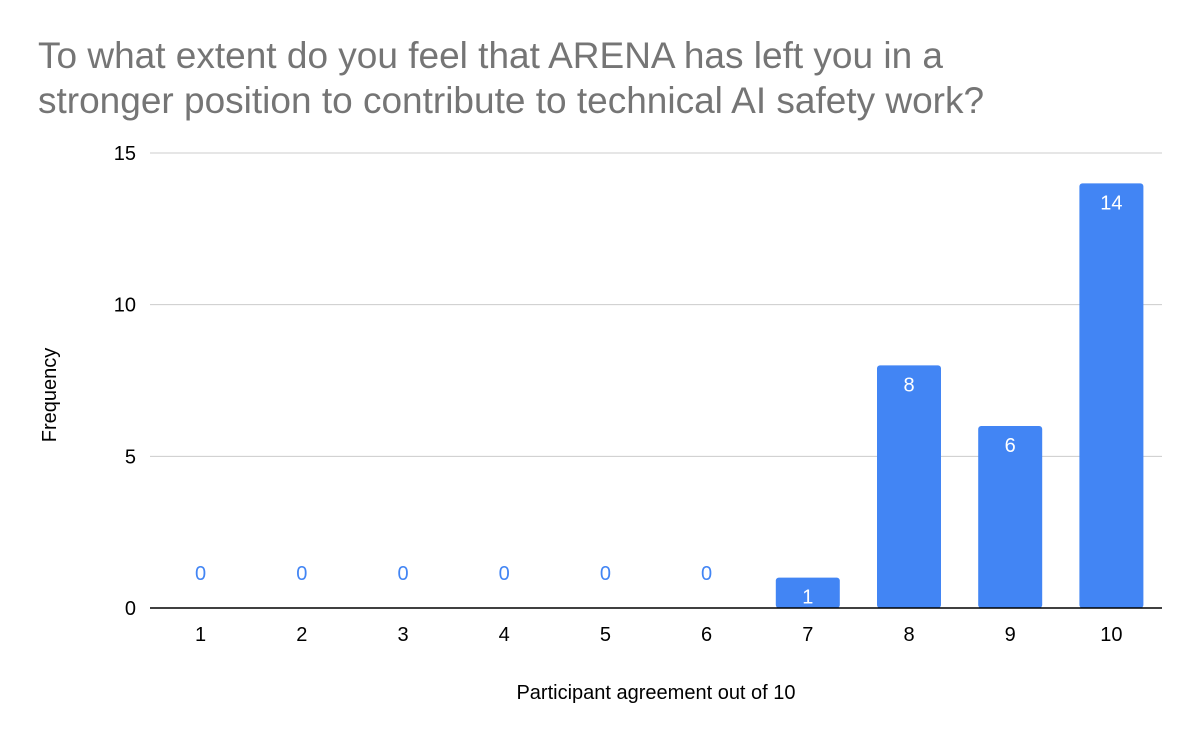 Image resolution: width=1200 pixels, height=742 pixels. Describe the element at coordinates (605, 635) in the screenshot. I see `x-tick-label: 5` at that location.